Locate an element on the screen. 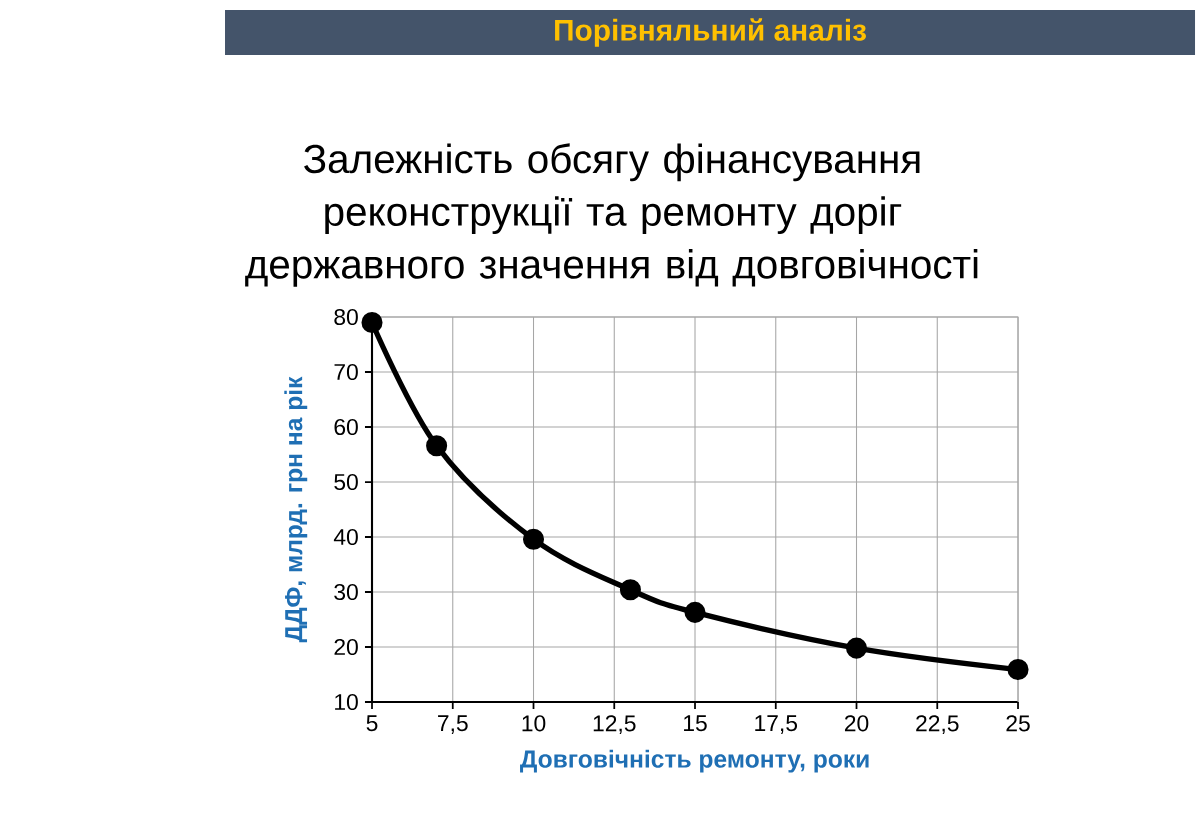  y-axis-title: ДДФ, млрд. грн на рік is located at coordinates (296, 509).